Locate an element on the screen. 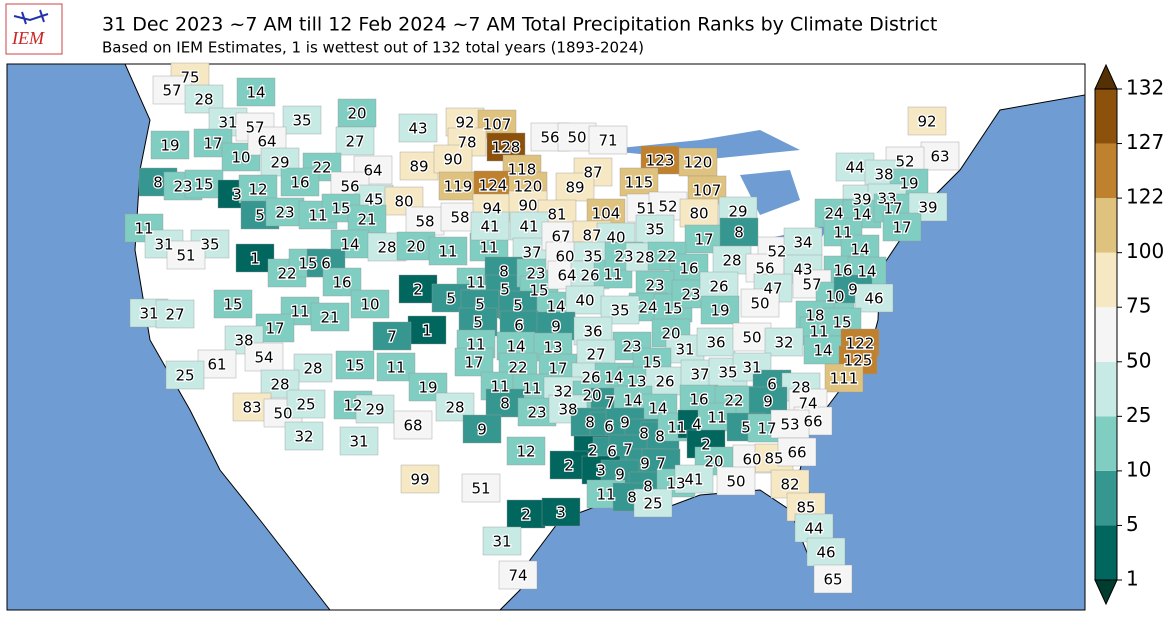  district-rank: 118 is located at coordinates (522, 170).